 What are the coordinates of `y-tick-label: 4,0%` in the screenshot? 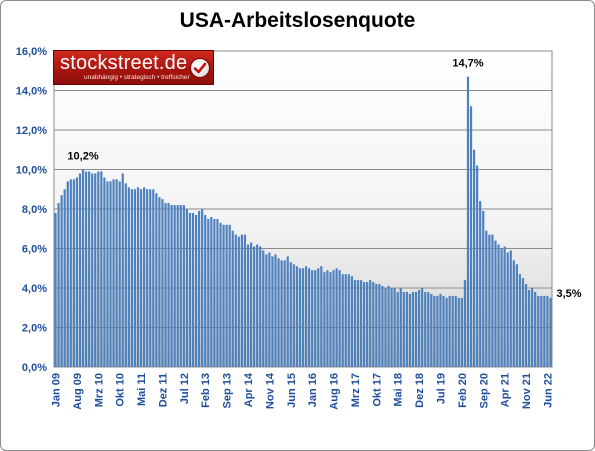 It's located at (34, 289).